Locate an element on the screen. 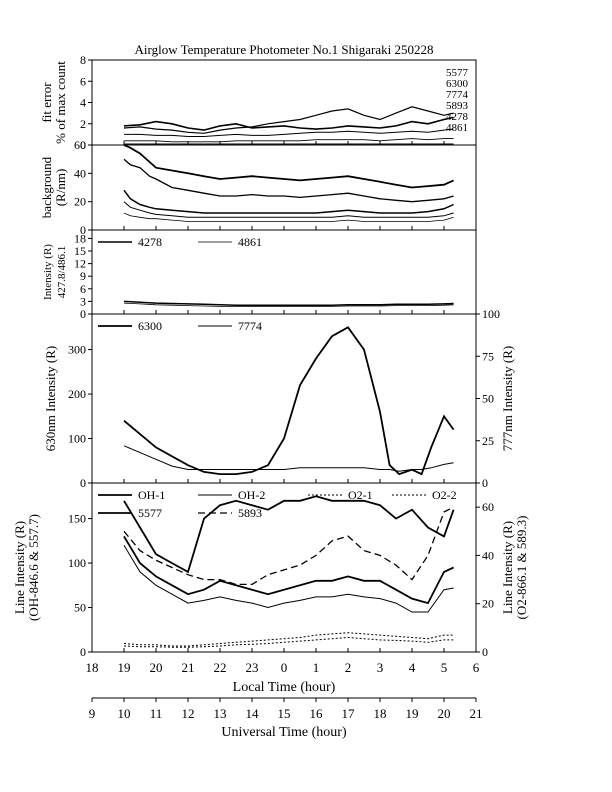  local-time-tick-label: 6 is located at coordinates (476, 667).